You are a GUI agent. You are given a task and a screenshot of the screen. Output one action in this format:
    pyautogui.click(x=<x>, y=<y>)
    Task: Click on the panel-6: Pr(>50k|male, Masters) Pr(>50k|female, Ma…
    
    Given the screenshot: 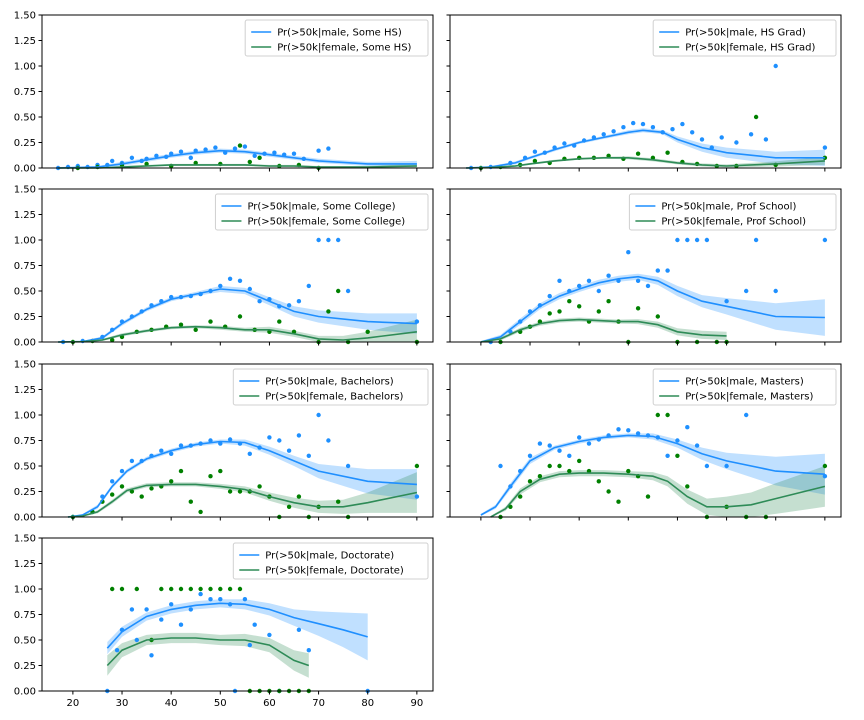 What is the action you would take?
    pyautogui.click(x=644, y=442)
    